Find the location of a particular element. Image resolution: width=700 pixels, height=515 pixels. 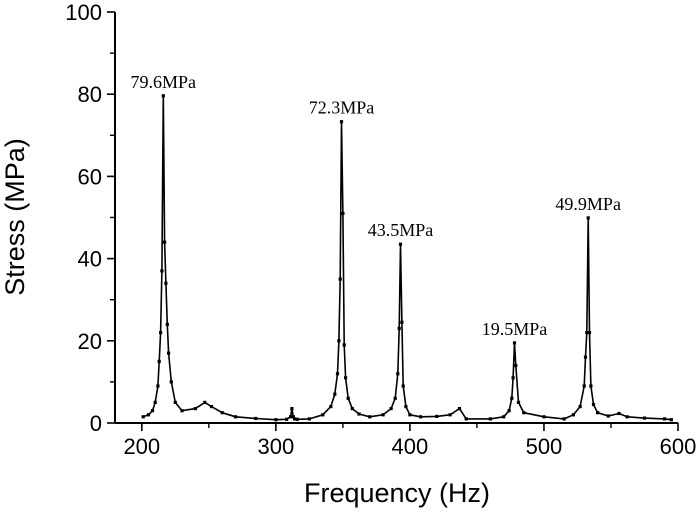

x-tick-label: 600 is located at coordinates (678, 446).